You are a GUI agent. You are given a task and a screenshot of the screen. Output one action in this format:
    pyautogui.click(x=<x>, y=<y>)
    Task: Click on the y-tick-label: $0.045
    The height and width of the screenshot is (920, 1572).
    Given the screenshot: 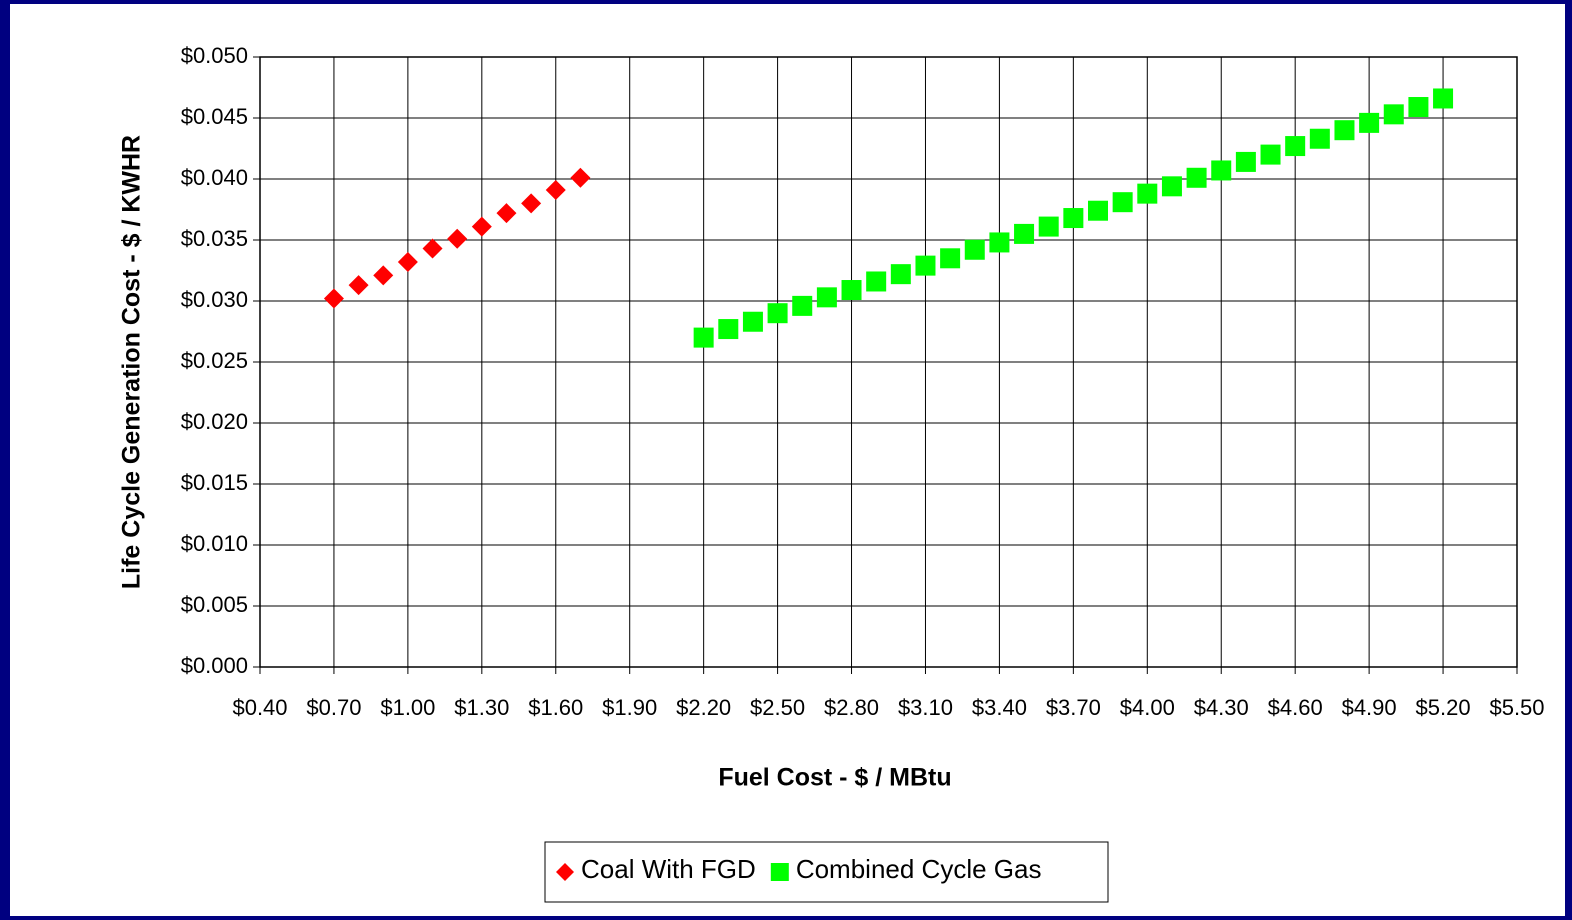 What is the action you would take?
    pyautogui.click(x=214, y=116)
    